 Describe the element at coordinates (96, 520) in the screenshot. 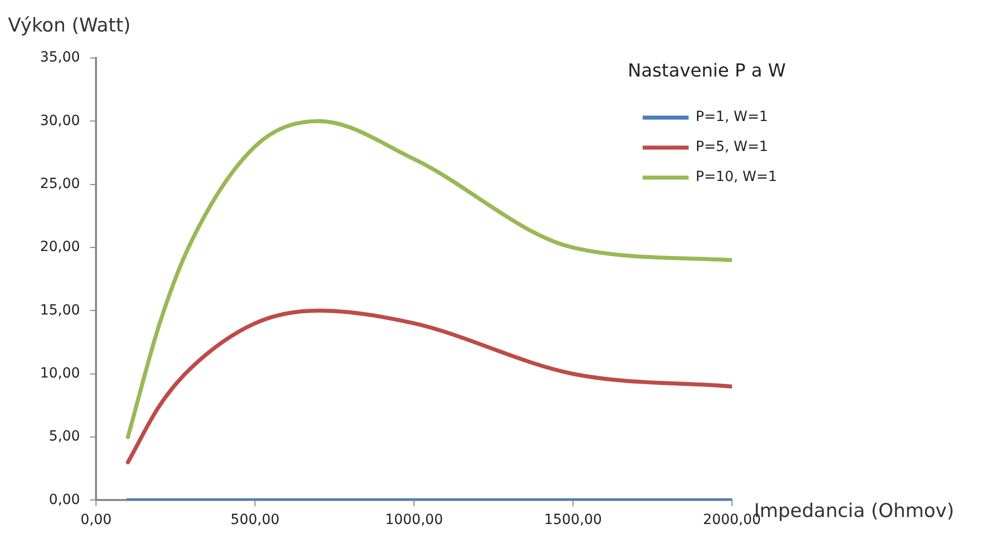

I see `x-tick-label: 0,00` at that location.